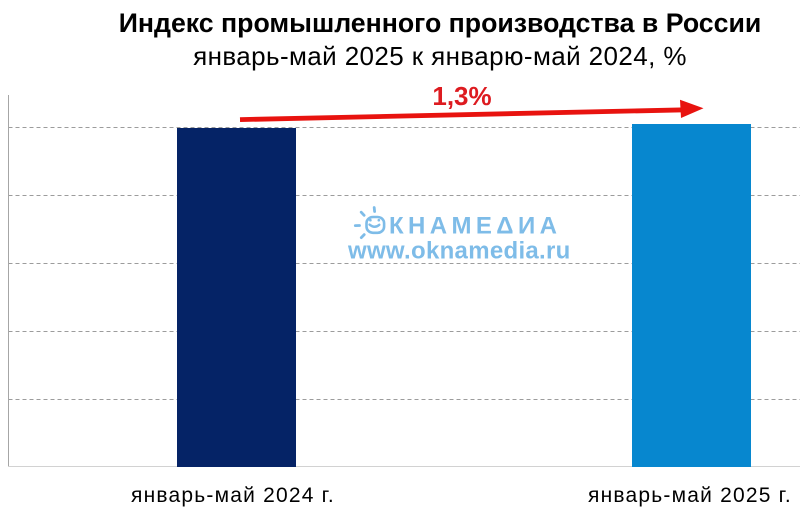  Describe the element at coordinates (475, 226) in the screenshot. I see `svg-text: КНАМЕΔИА` at that location.